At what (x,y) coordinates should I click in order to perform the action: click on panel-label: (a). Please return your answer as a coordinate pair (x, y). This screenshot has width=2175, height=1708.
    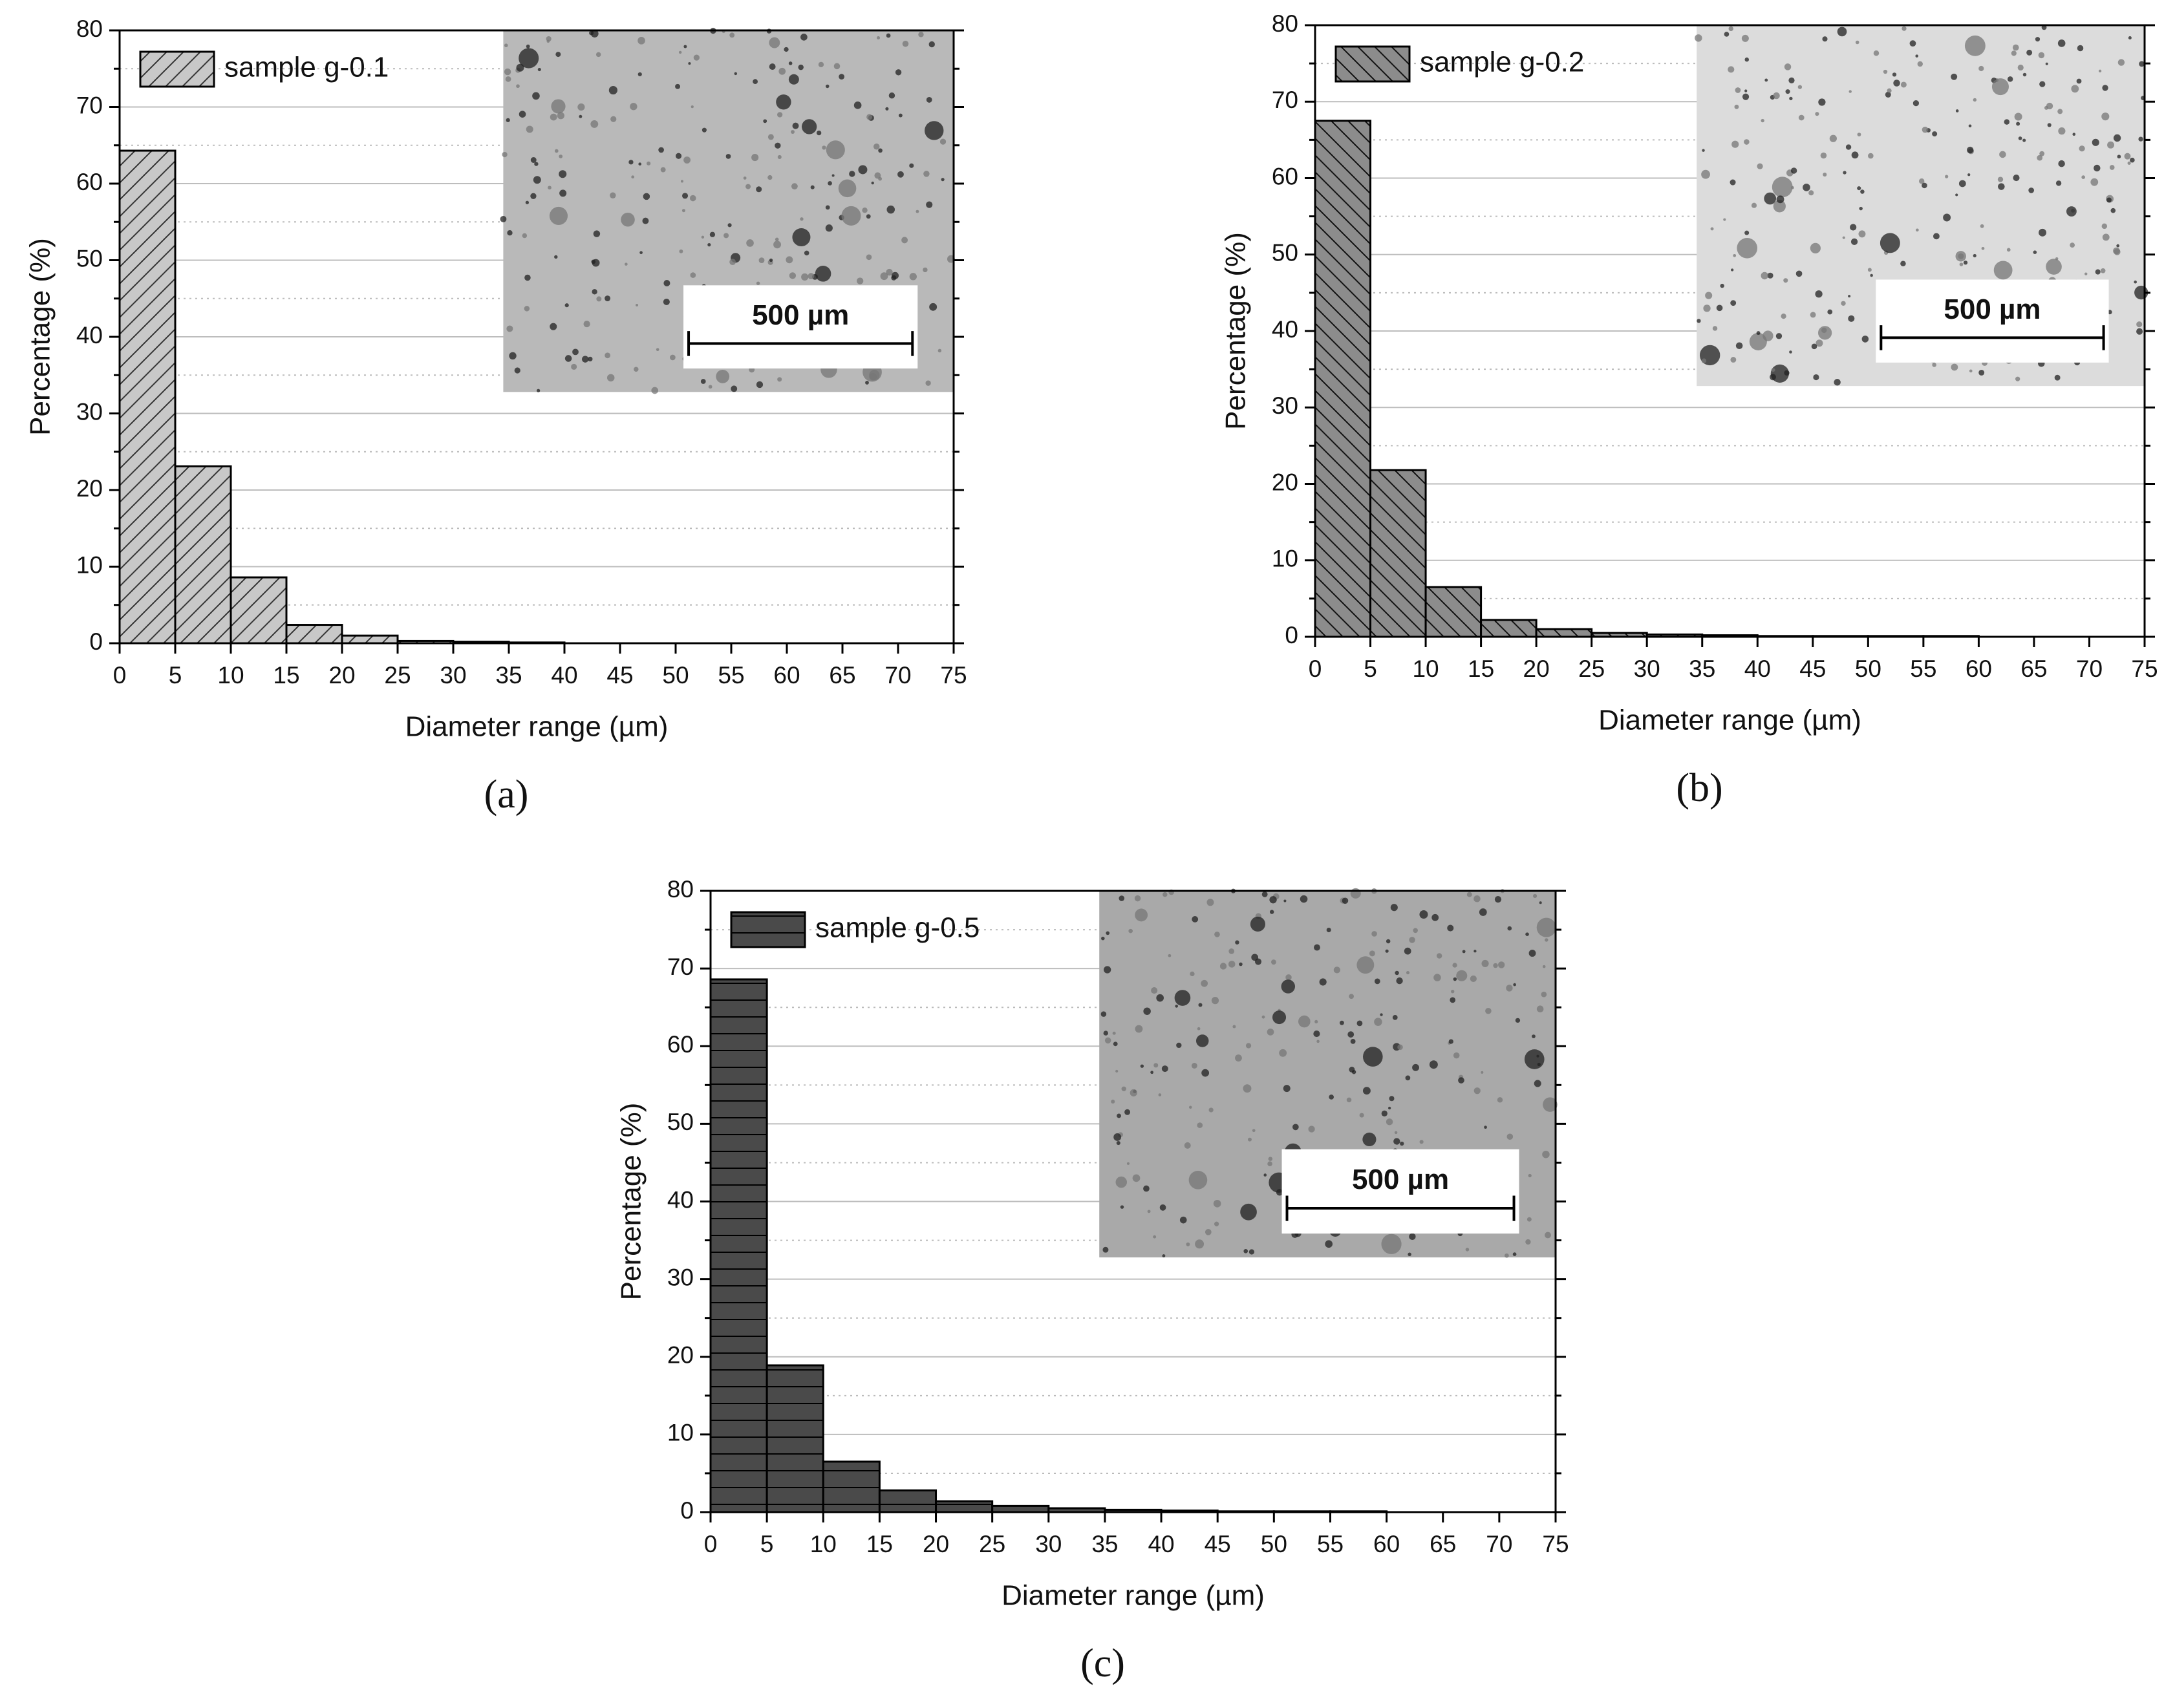
    Looking at the image, I should click on (506, 795).